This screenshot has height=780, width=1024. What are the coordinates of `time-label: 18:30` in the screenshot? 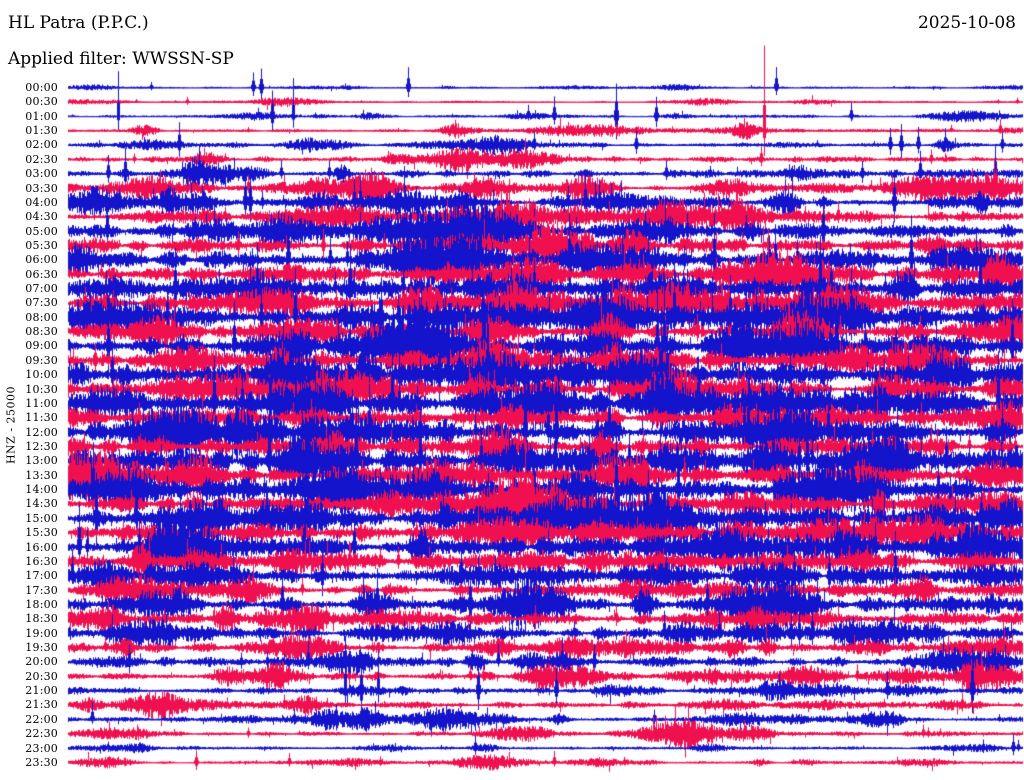 It's located at (41, 619).